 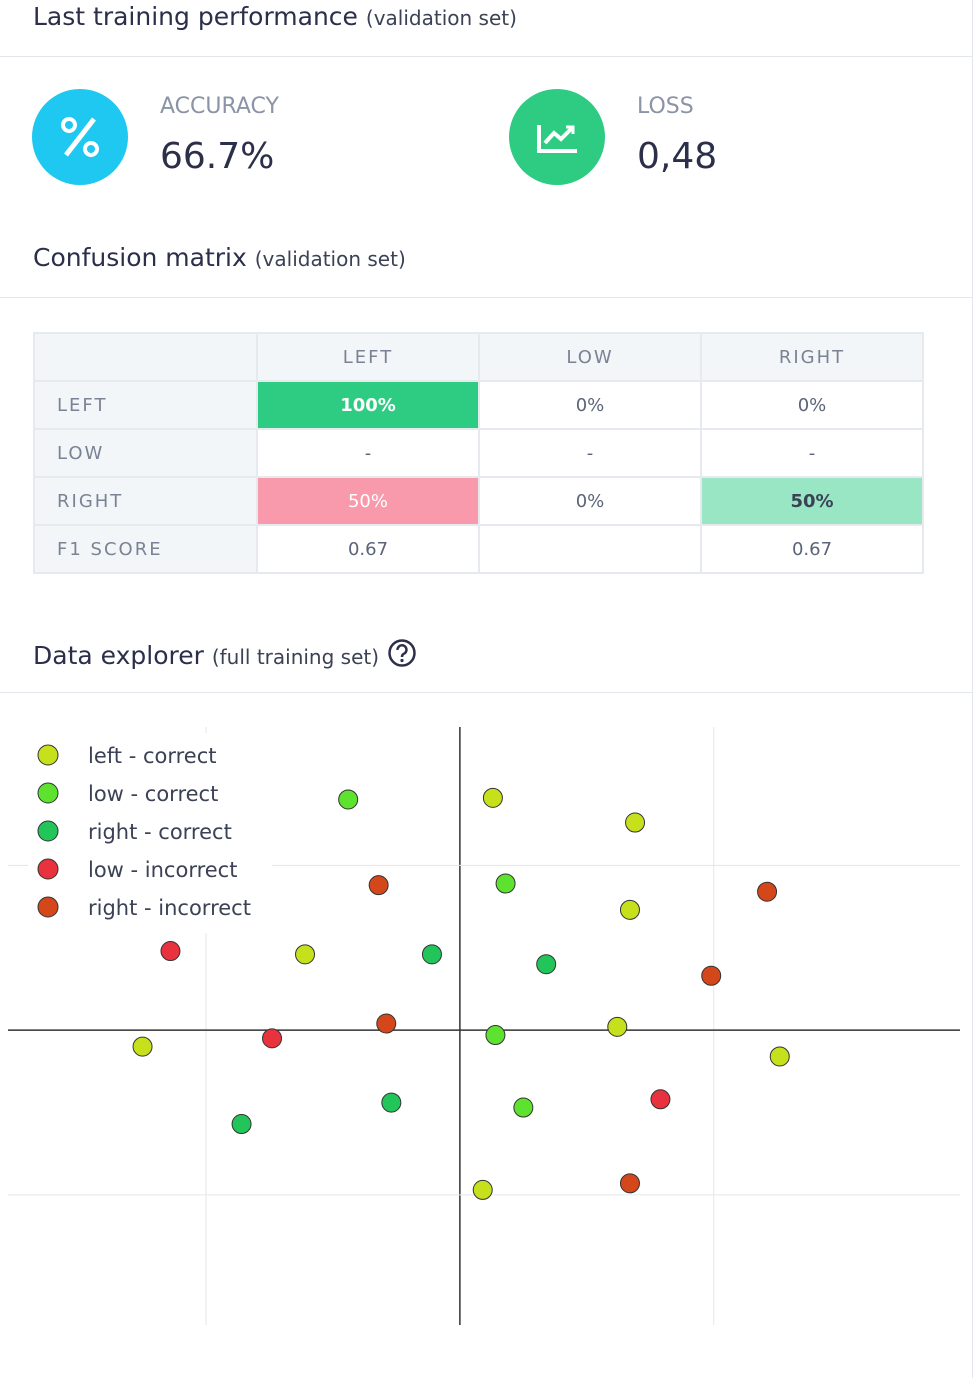 I want to click on column-header: LEFT, so click(x=368, y=357).